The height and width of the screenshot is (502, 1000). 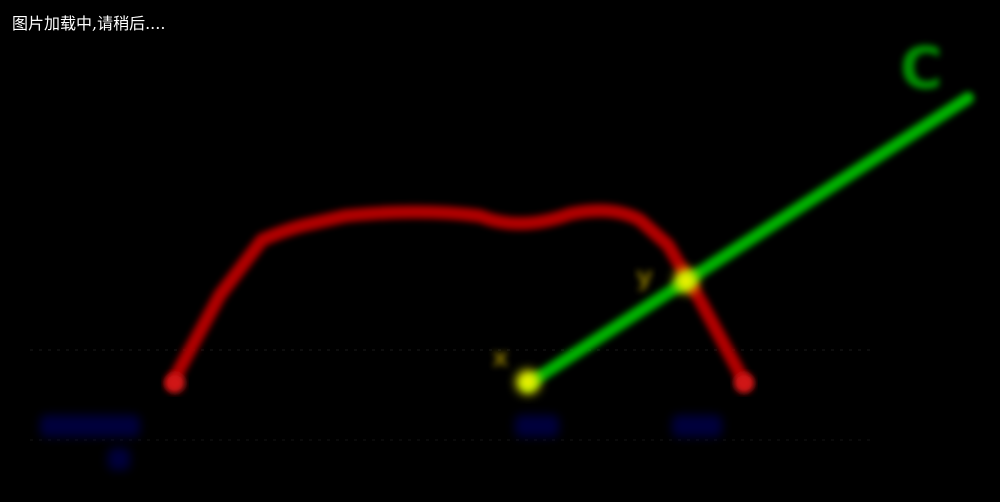 I want to click on curve-end-point, so click(x=744, y=383).